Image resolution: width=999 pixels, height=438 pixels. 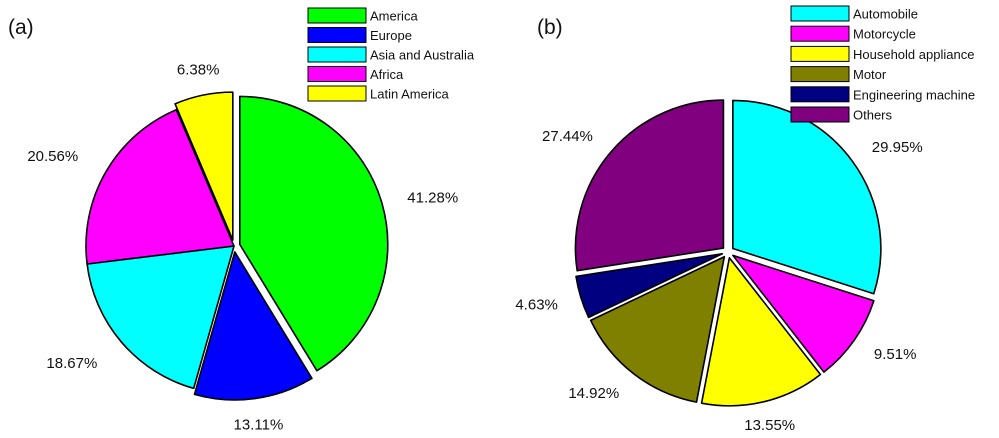 I want to click on pct-label-a-africa: 20.56%, so click(x=52, y=156).